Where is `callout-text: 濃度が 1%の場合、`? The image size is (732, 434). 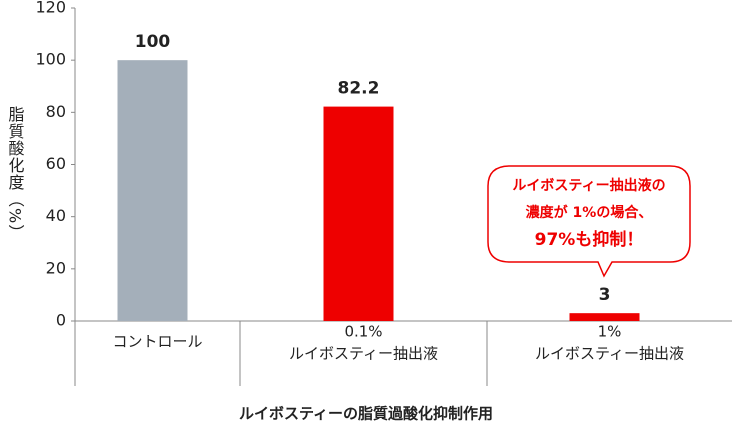
callout-text: 濃度が 1%の場合、 is located at coordinates (589, 212).